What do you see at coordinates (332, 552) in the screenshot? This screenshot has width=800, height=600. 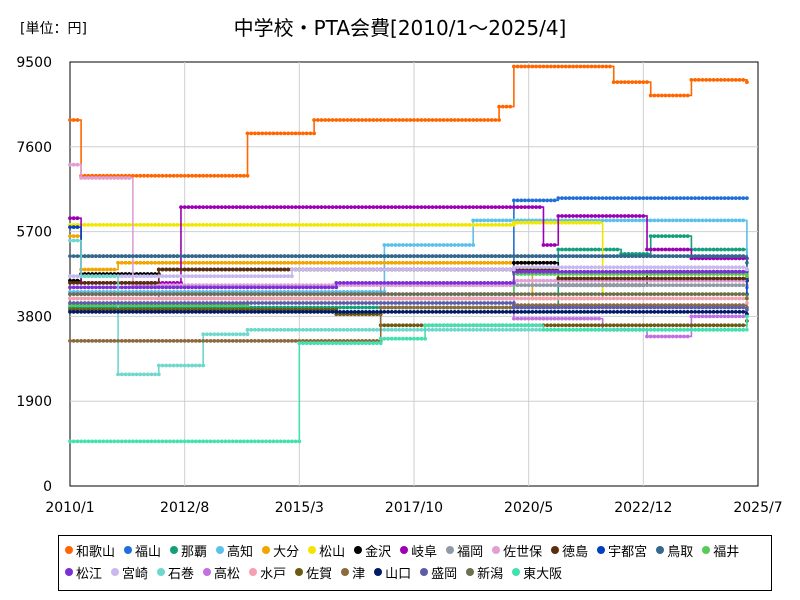 I see `legend-label: 松山` at bounding box center [332, 552].